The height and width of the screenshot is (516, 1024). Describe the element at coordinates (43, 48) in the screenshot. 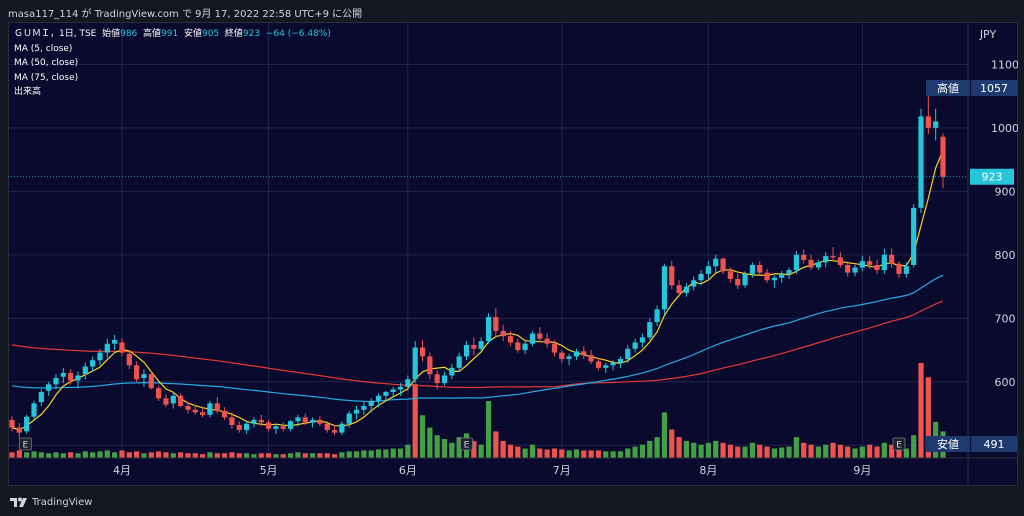

I see `legend-ma5: MA (5, close)` at that location.